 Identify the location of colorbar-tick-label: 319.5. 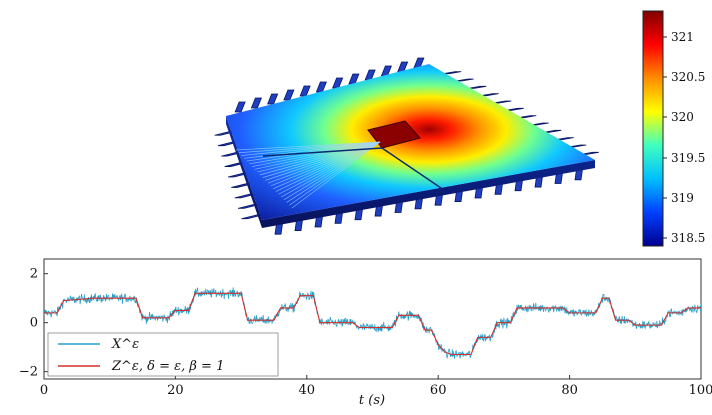
(688, 158).